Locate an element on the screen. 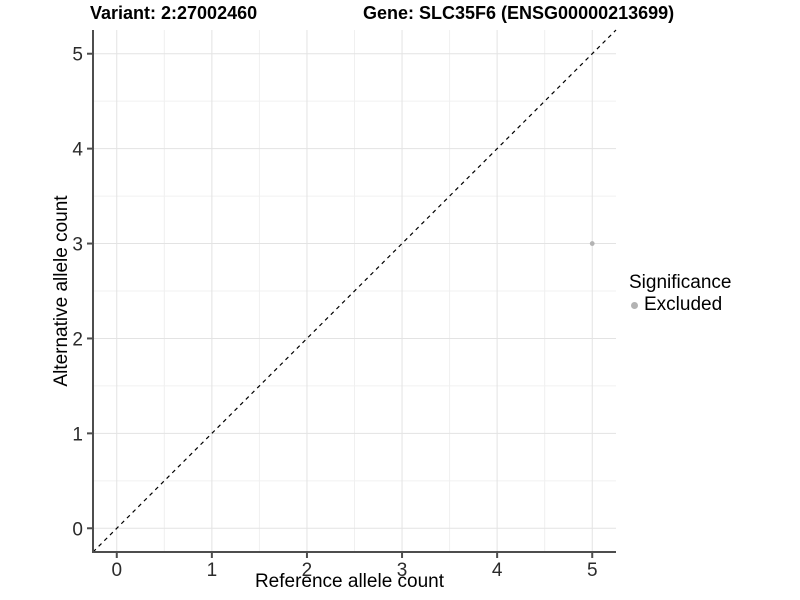  legend-item-excluded: Excluded is located at coordinates (680, 305).